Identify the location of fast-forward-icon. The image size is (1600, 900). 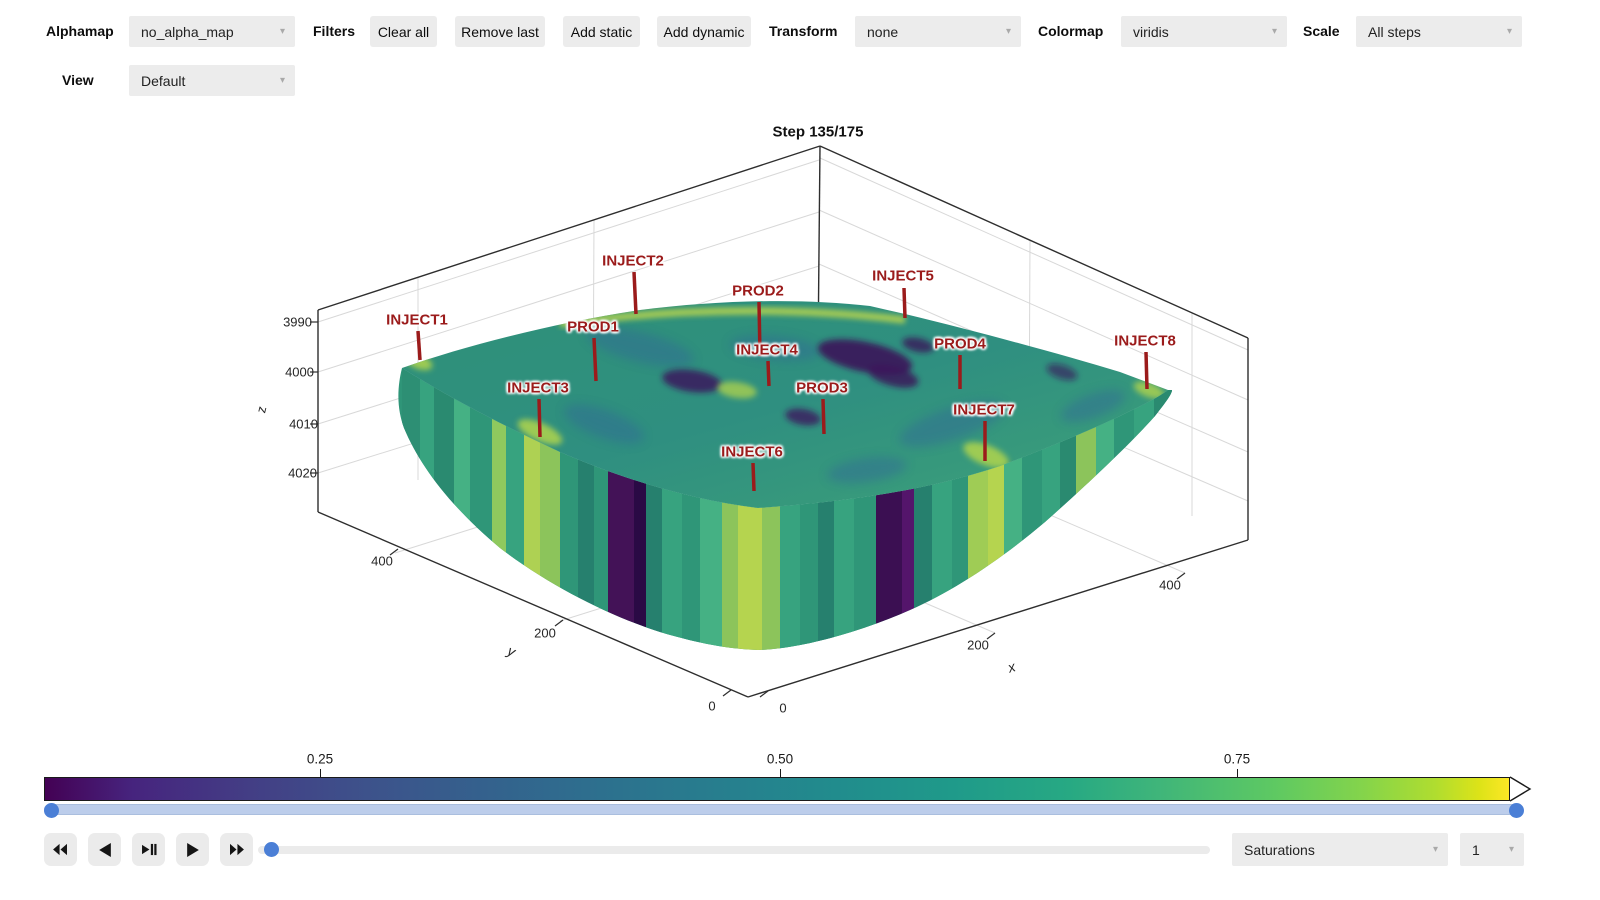
(237, 849).